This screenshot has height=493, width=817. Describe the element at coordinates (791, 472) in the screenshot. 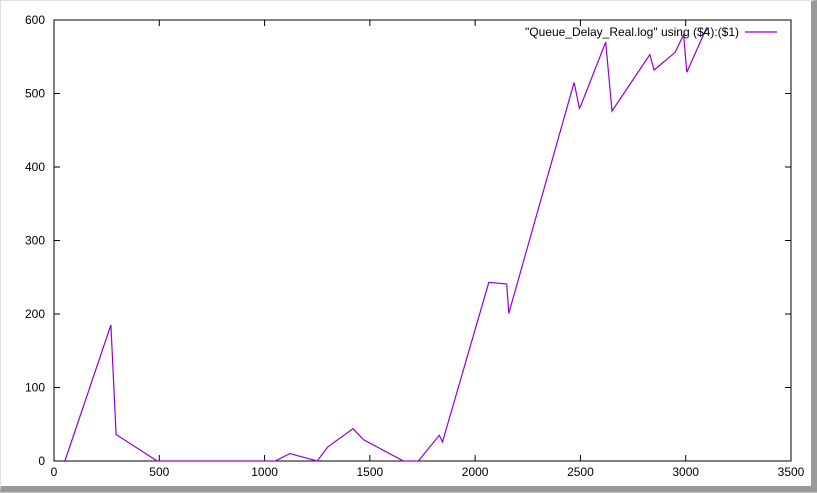

I see `x-tick-label: 3500` at that location.